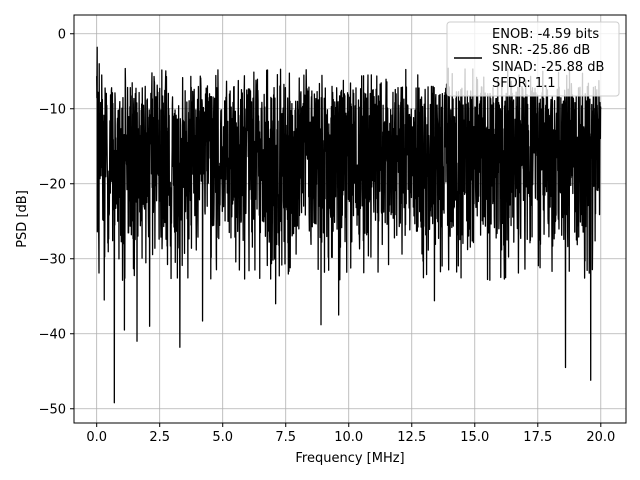 This screenshot has height=480, width=640. What do you see at coordinates (548, 67) in the screenshot?
I see `legend-entry-sinad: SINAD: -25.88 dB` at bounding box center [548, 67].